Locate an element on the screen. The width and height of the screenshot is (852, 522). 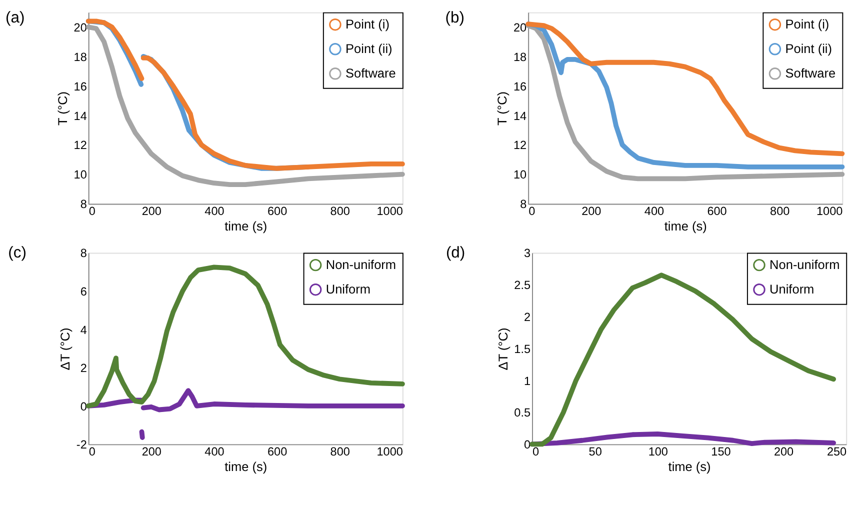
y-tick-label: 2.5 is located at coordinates (522, 285).